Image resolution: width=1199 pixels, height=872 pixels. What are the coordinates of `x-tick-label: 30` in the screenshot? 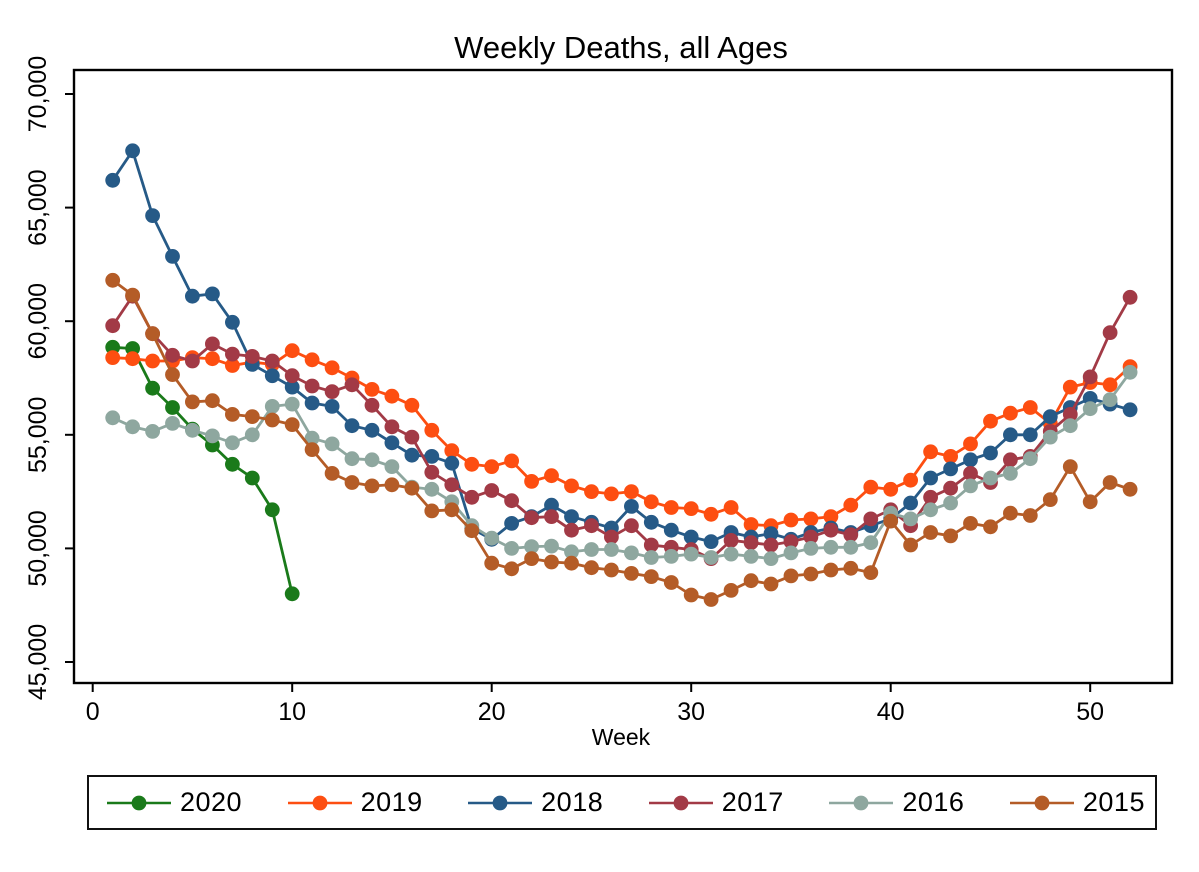 It's located at (691, 712).